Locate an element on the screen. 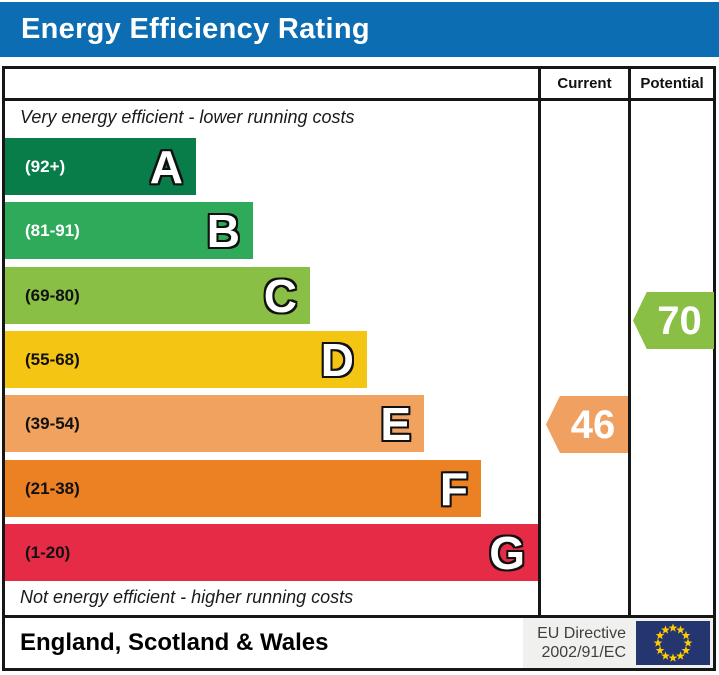 This screenshot has width=719, height=675. eu-directive-line2: 2002/91/EC is located at coordinates (583, 652).